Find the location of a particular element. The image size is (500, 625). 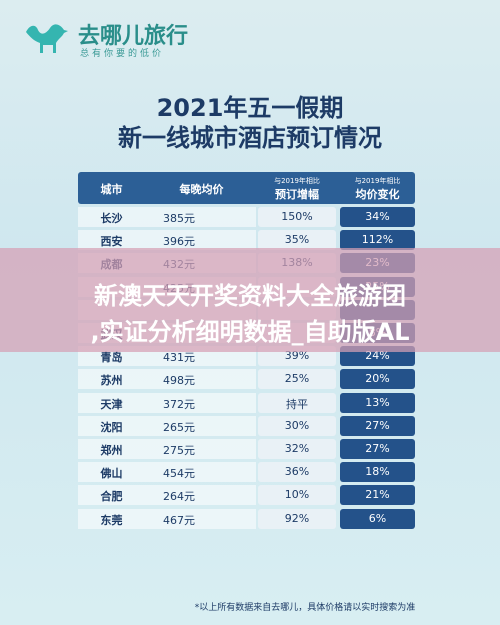

cell: 30% is located at coordinates (297, 425).